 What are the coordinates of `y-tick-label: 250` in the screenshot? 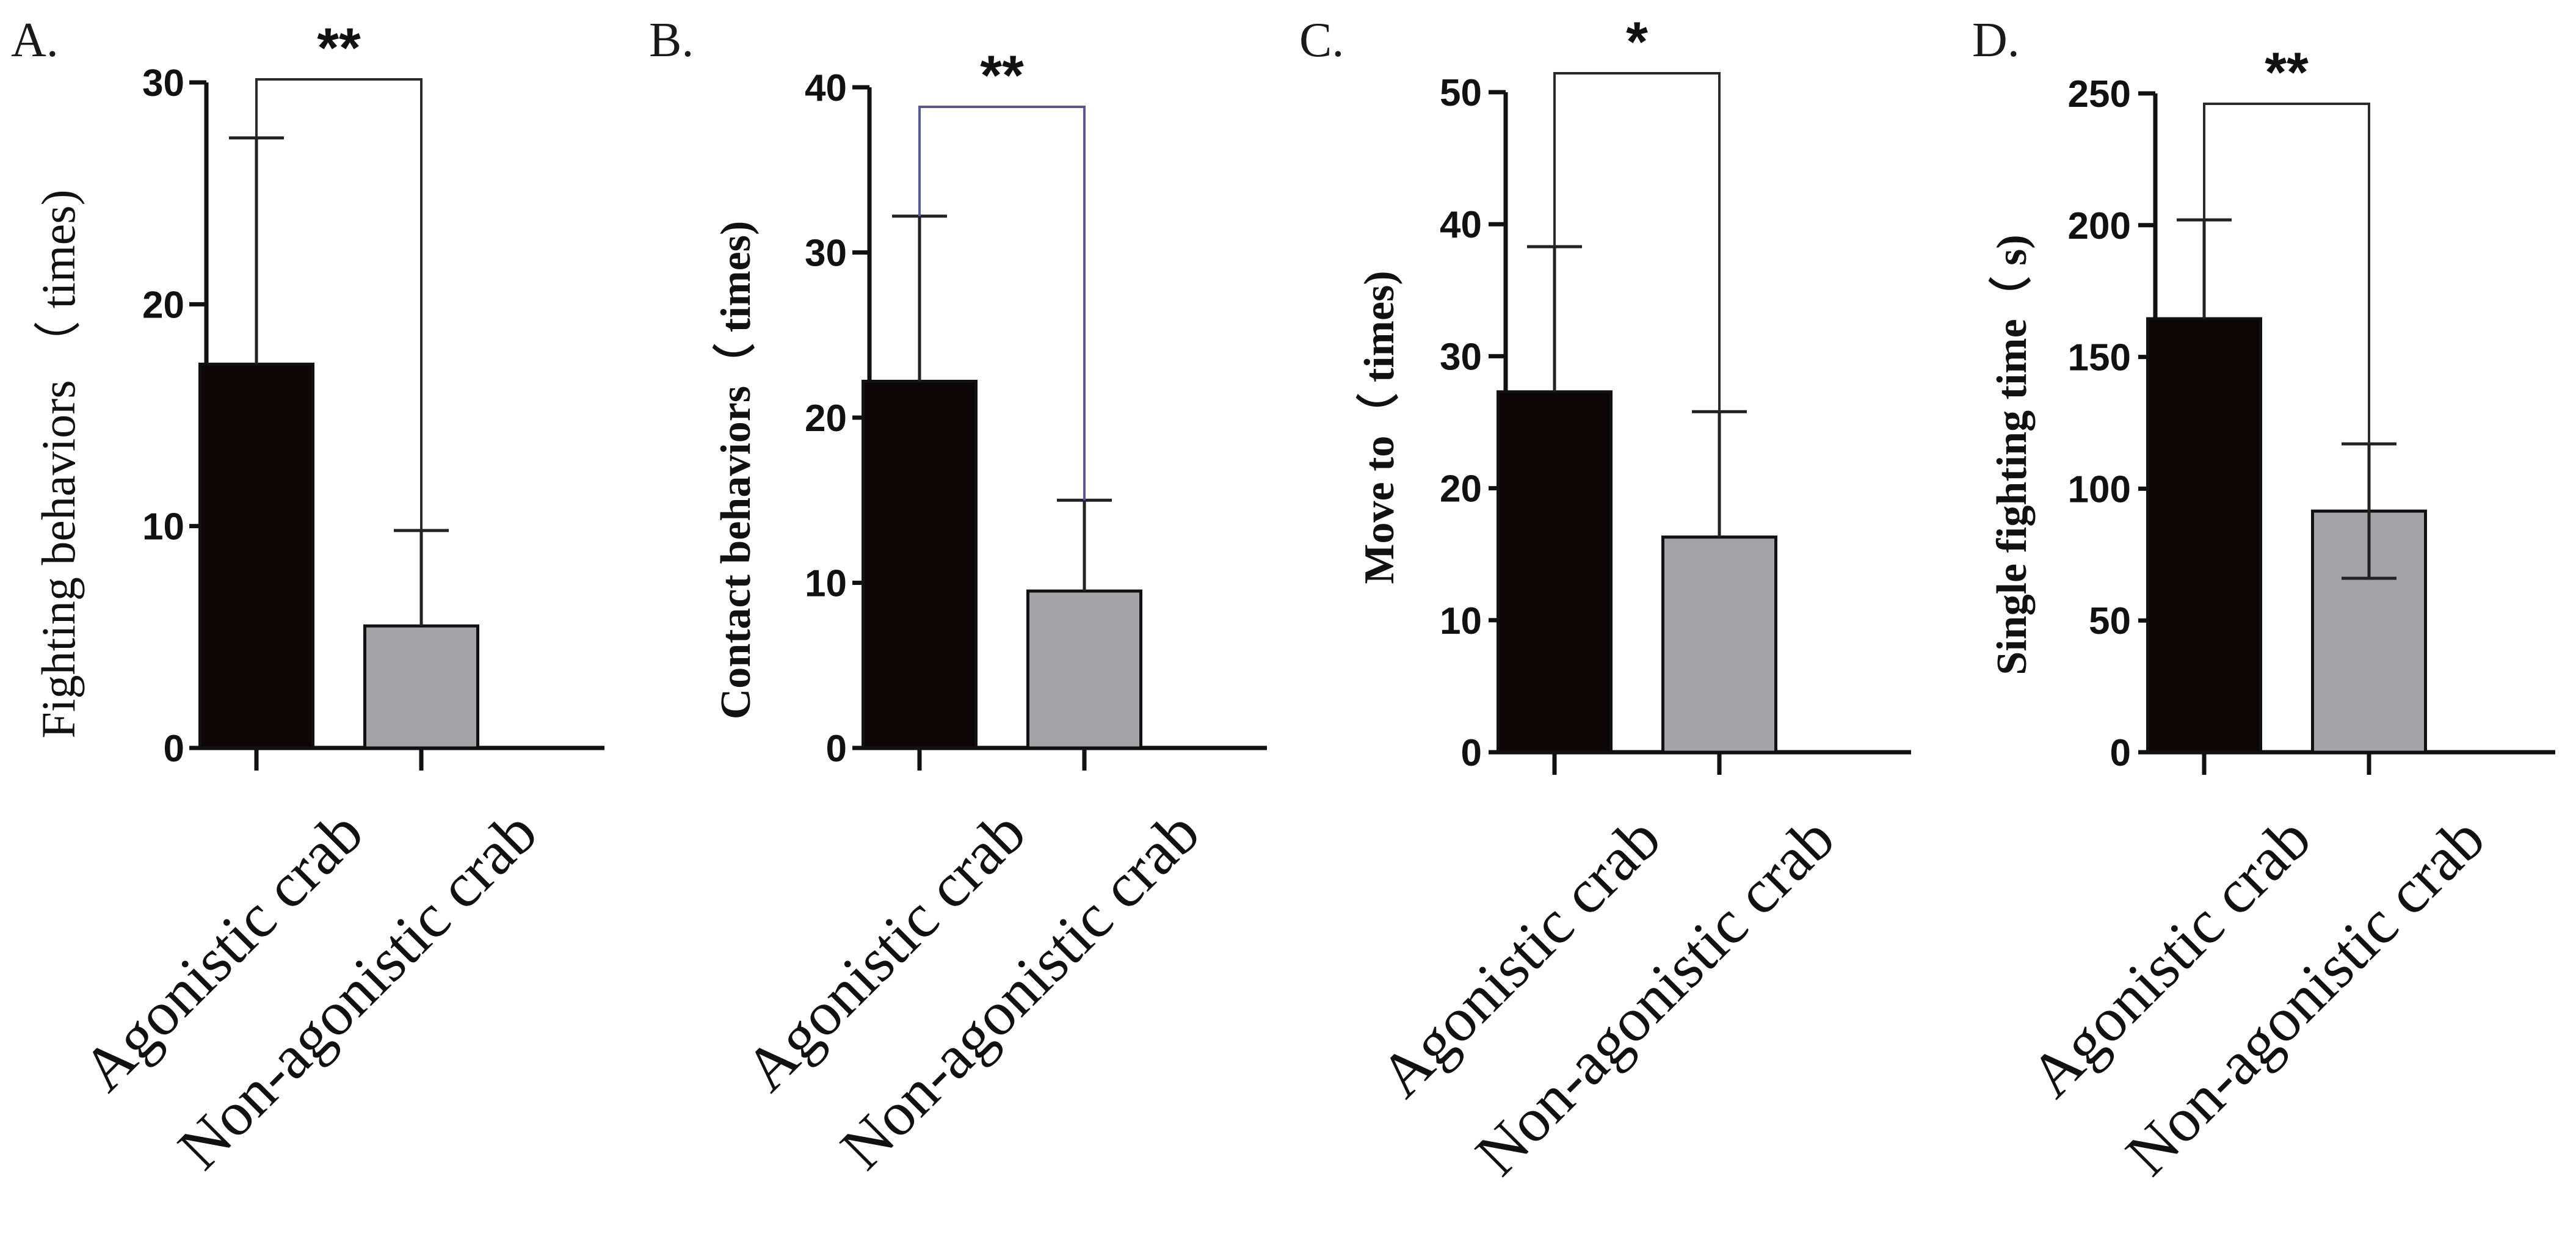 It's located at (2099, 94).